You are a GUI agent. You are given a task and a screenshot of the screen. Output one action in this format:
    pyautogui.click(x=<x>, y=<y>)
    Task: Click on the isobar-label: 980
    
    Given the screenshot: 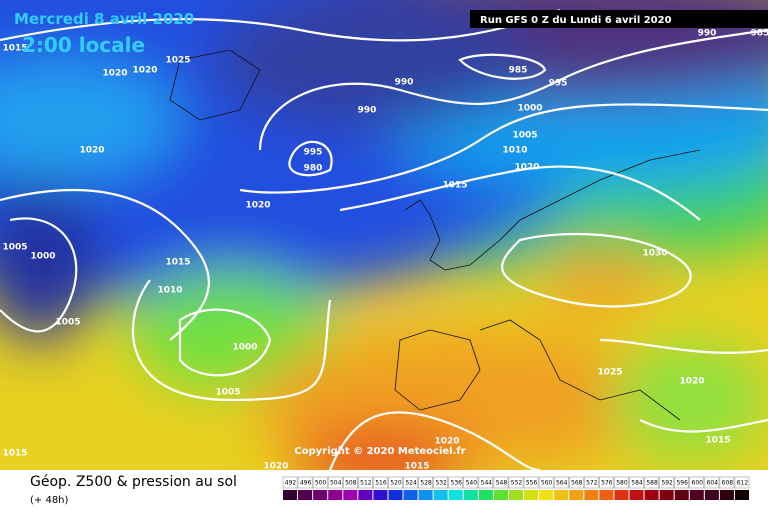 What is the action you would take?
    pyautogui.click(x=313, y=169)
    